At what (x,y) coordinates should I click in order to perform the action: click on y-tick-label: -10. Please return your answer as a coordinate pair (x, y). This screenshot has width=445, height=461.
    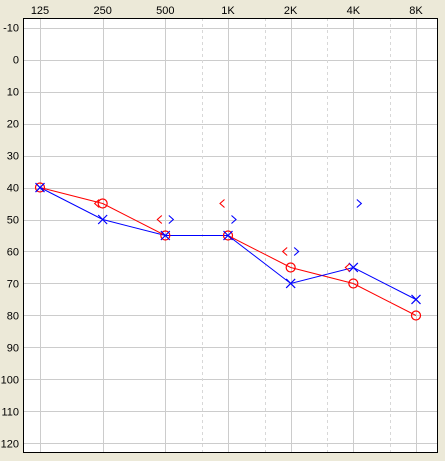
    Looking at the image, I should click on (11, 29).